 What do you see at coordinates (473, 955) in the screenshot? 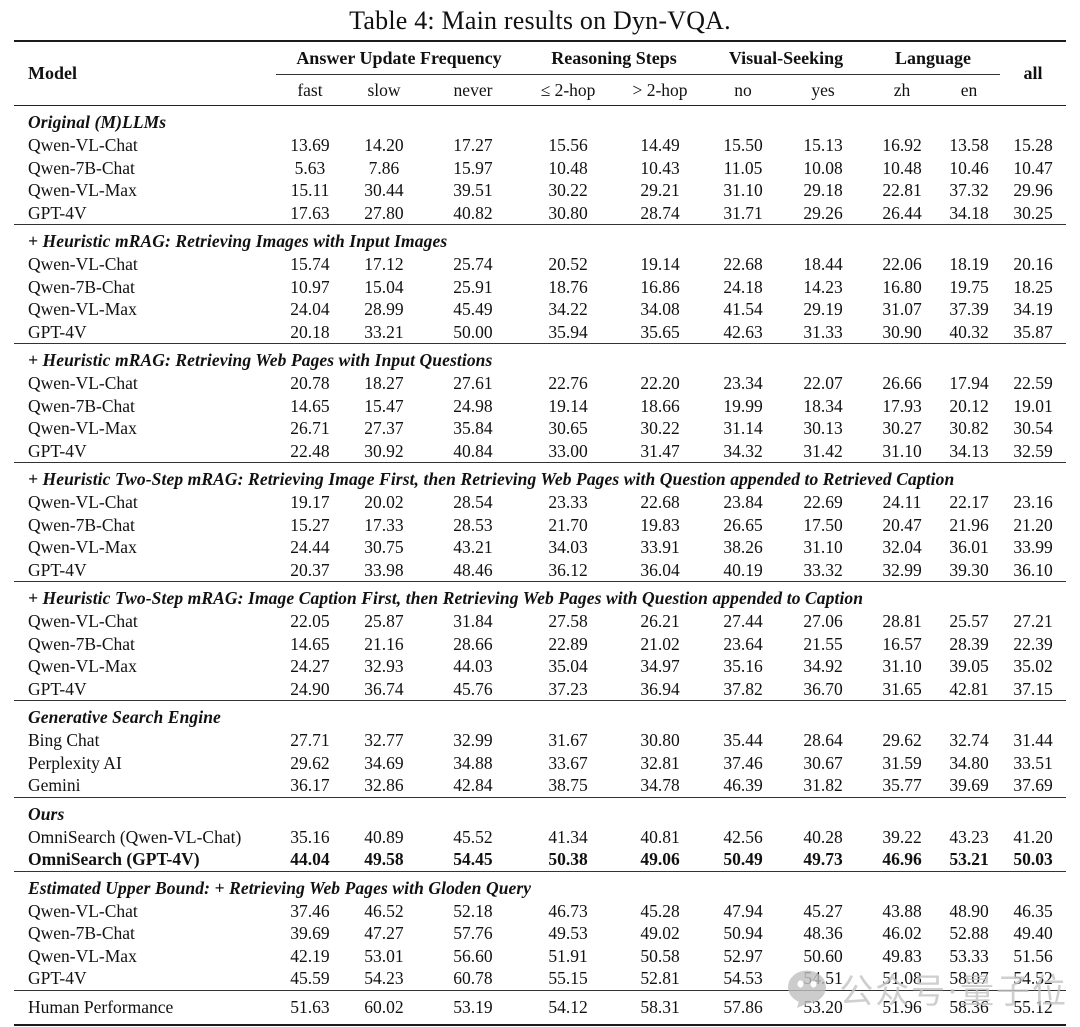
I see `score-cell: 56.60` at bounding box center [473, 955].